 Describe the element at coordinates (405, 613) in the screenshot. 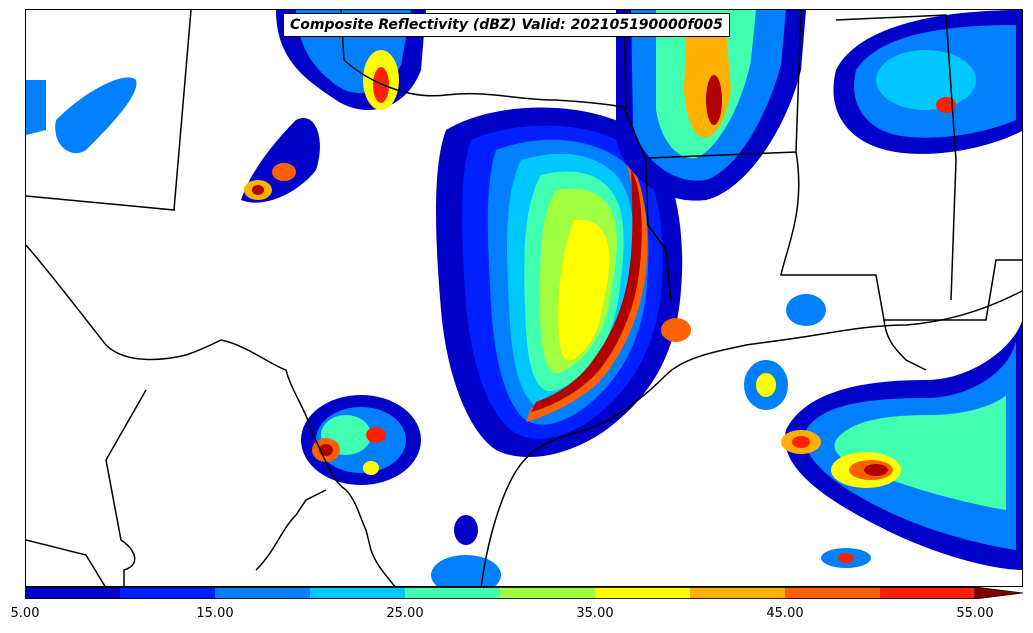

I see `colorbar-tick-label: 25.00` at that location.